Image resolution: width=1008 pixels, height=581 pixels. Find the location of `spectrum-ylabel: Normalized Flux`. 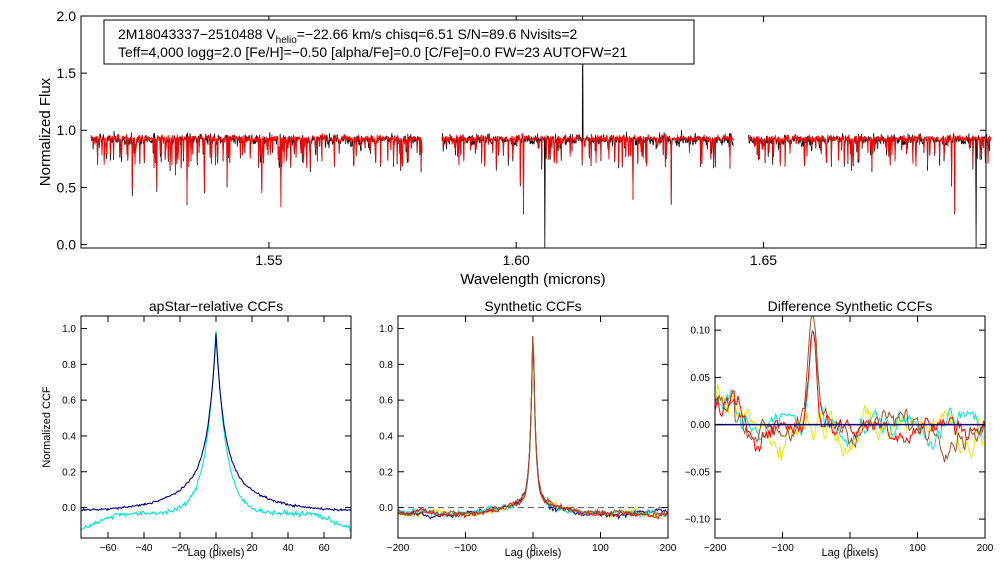

spectrum-ylabel: Normalized Flux is located at coordinates (45, 131).